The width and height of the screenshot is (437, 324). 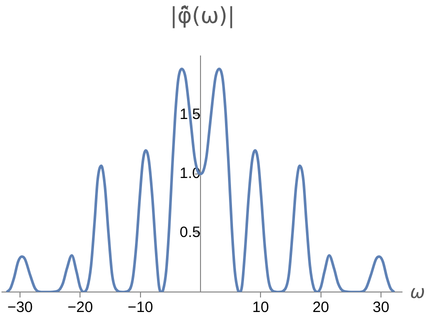 What do you see at coordinates (80, 307) in the screenshot?
I see `x-tick-label: −20` at bounding box center [80, 307].